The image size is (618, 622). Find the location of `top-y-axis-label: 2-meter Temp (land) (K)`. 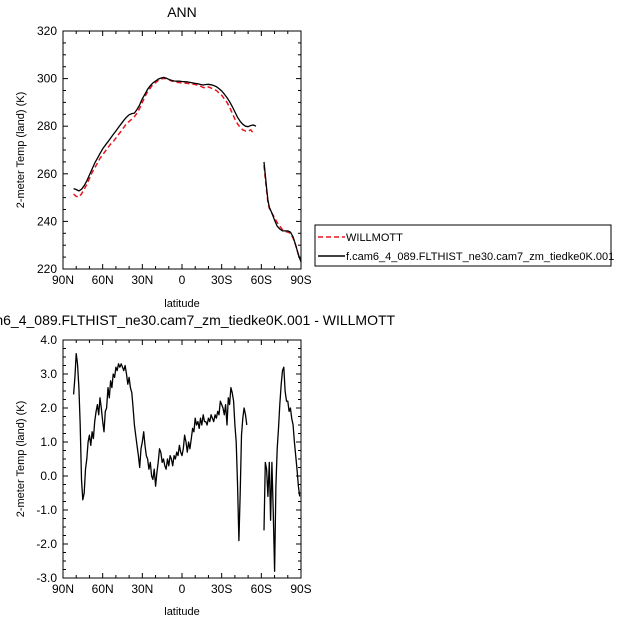

top-y-axis-label: 2-meter Temp (land) (K) is located at coordinates (21, 150).